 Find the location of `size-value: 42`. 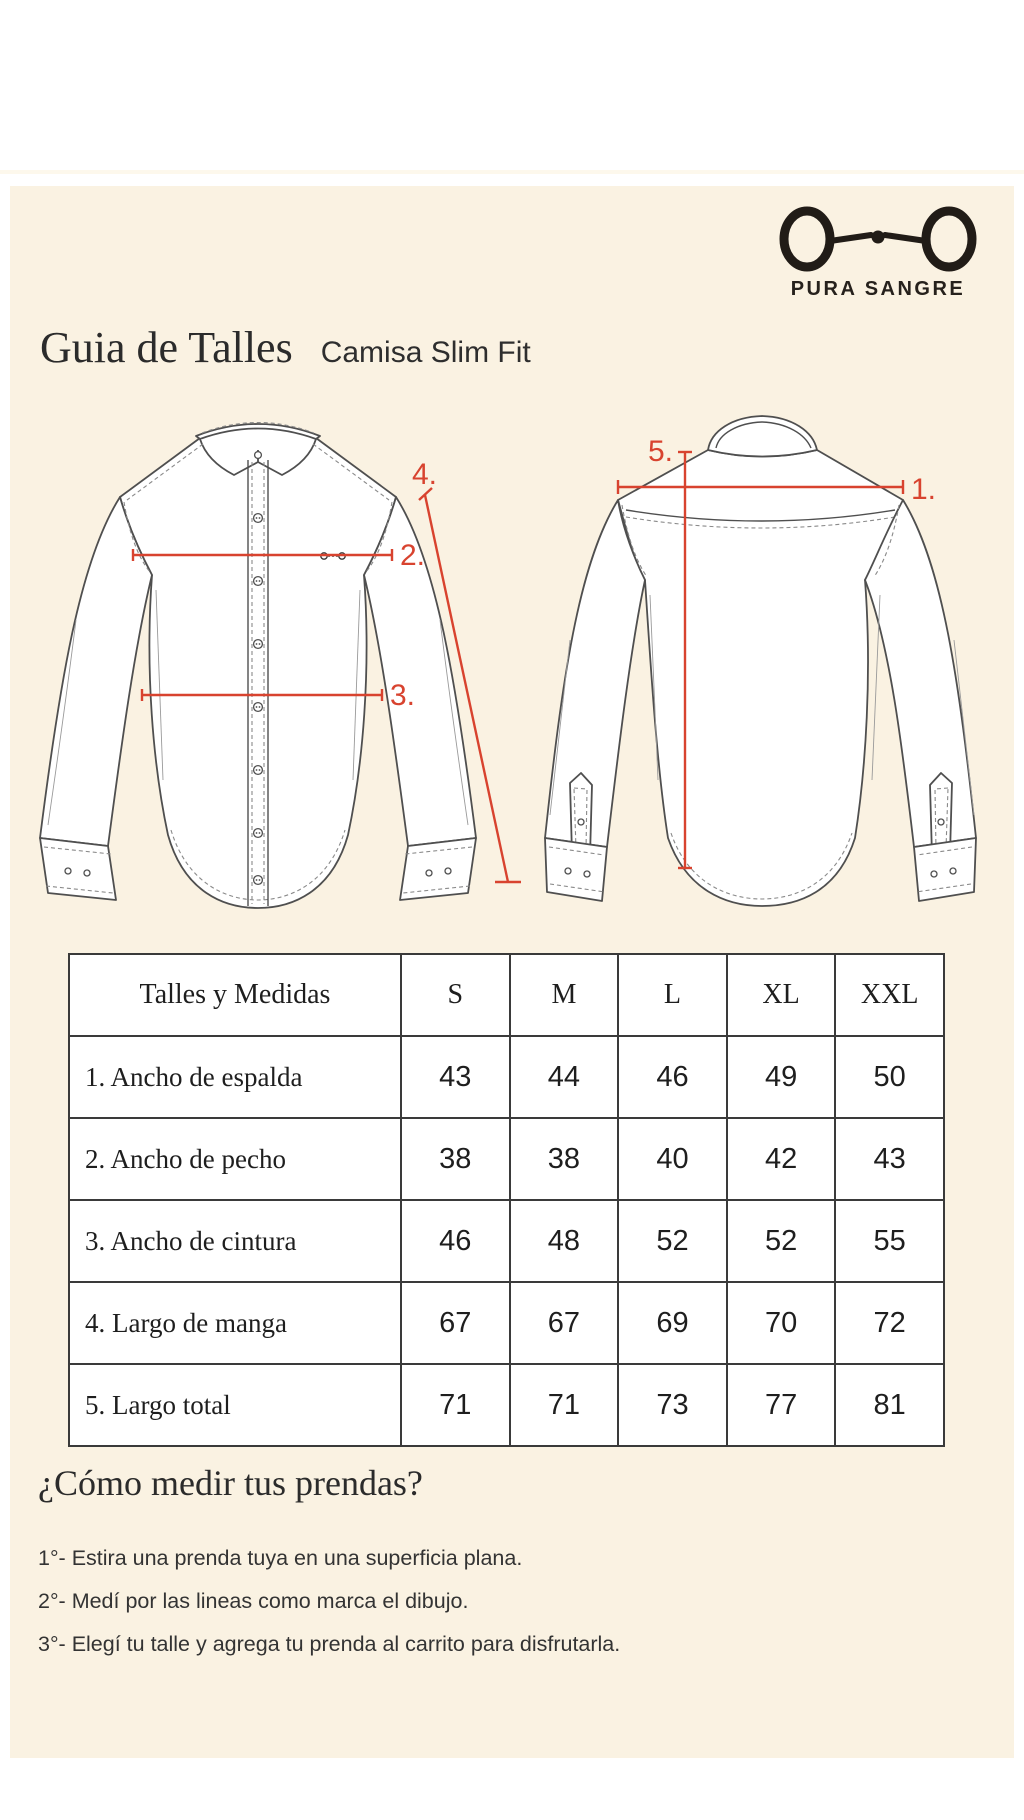

size-value: 42 is located at coordinates (781, 1159).